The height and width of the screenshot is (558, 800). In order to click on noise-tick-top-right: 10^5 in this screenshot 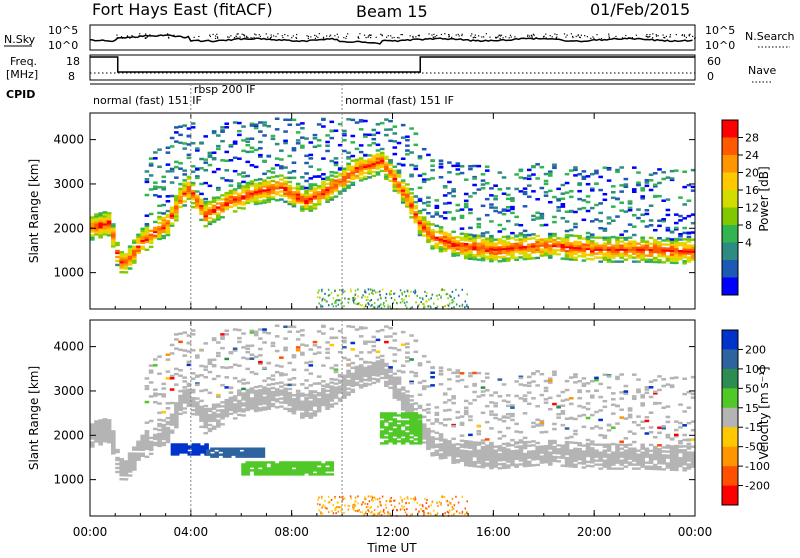, I will do `click(720, 30)`.